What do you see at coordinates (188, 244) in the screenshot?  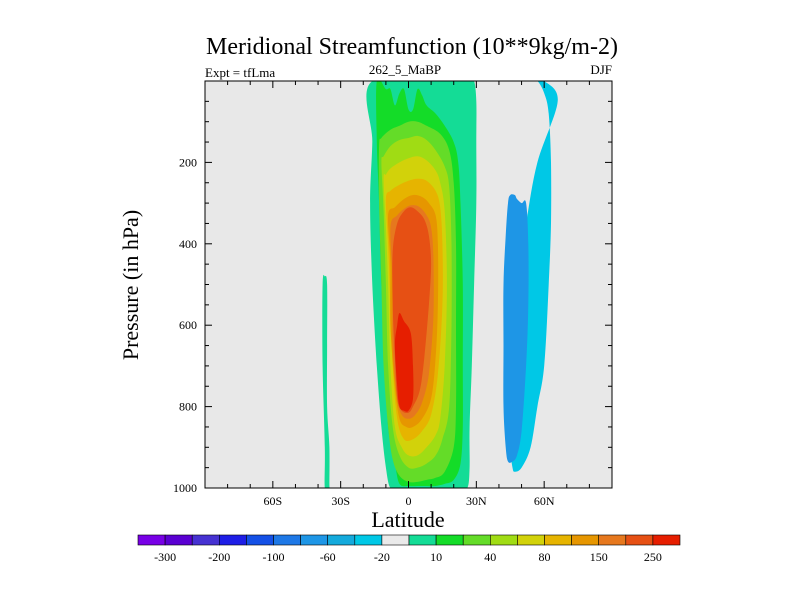 I see `y-tick-label: 400` at bounding box center [188, 244].